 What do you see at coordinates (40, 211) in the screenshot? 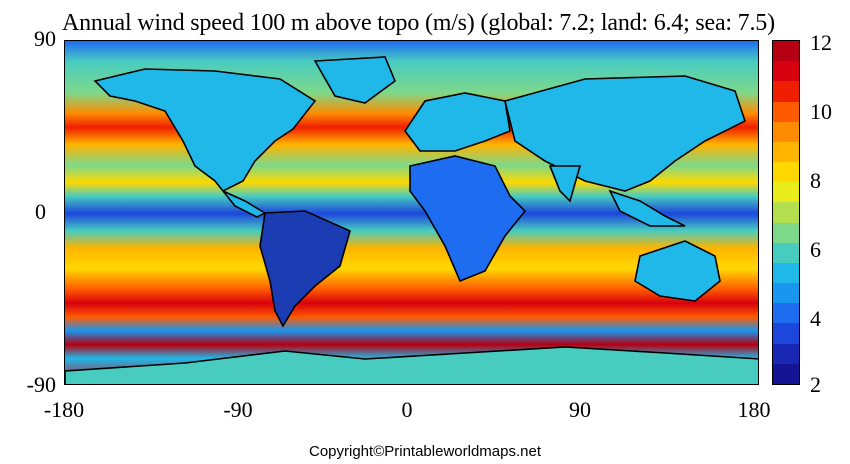
I see `y-tick-label: 0` at bounding box center [40, 211].